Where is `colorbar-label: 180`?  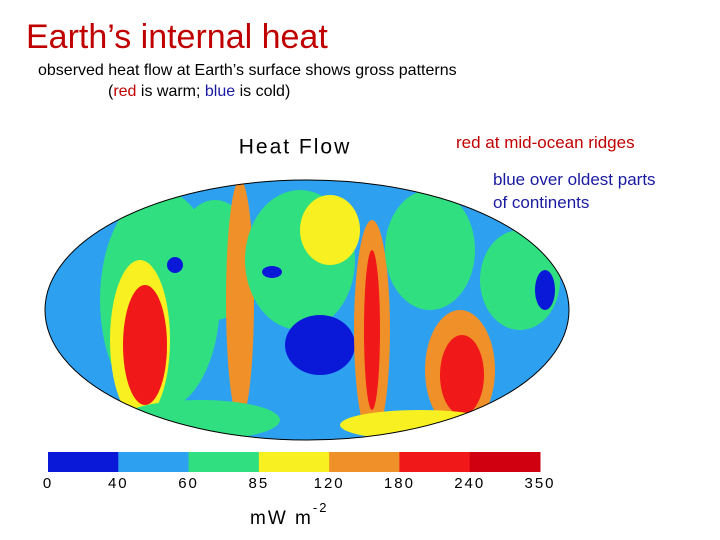 colorbar-label: 180 is located at coordinates (399, 483).